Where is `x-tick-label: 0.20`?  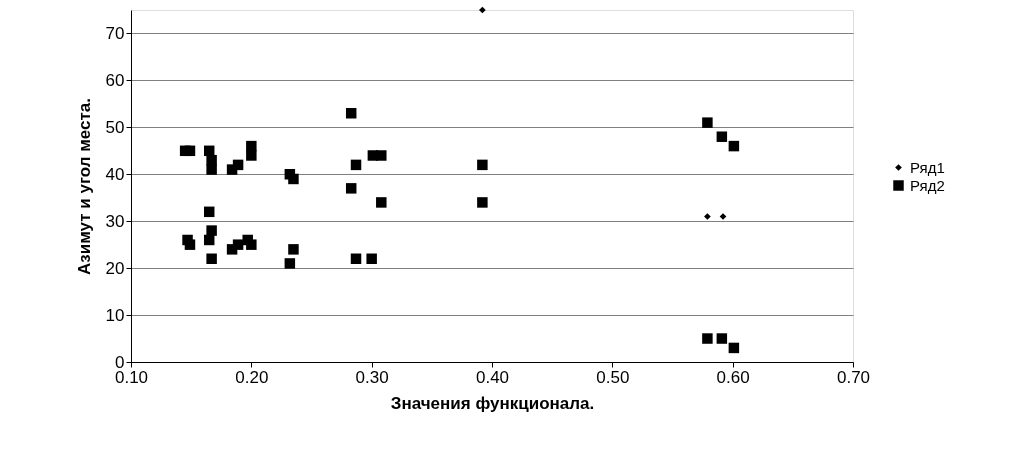
x-tick-label: 0.20 is located at coordinates (252, 377).